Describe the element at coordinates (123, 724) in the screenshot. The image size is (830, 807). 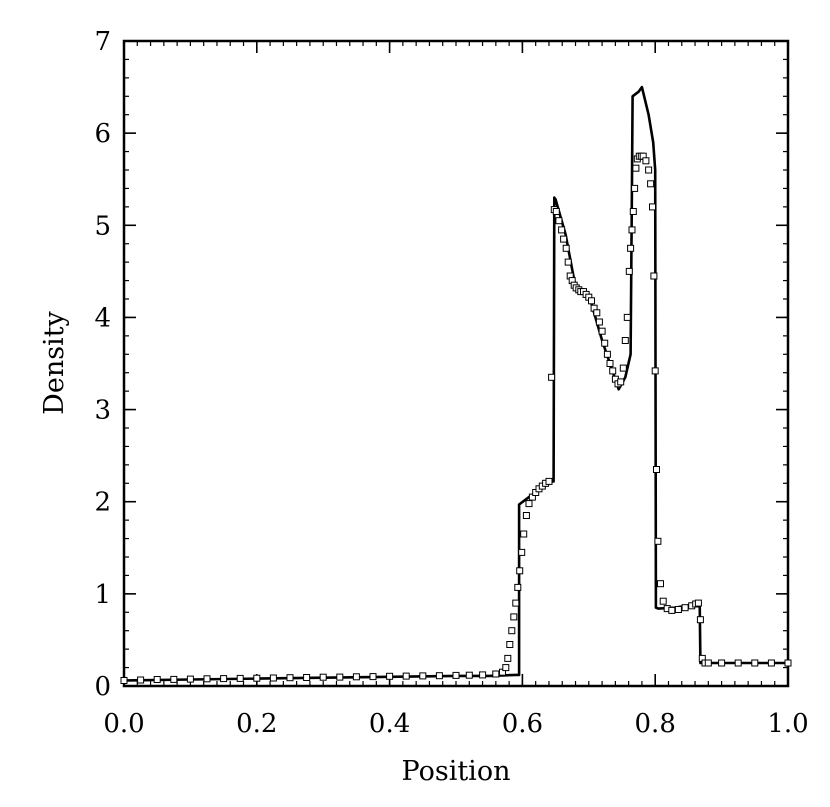
I see `x-tick-label: 0.0` at that location.